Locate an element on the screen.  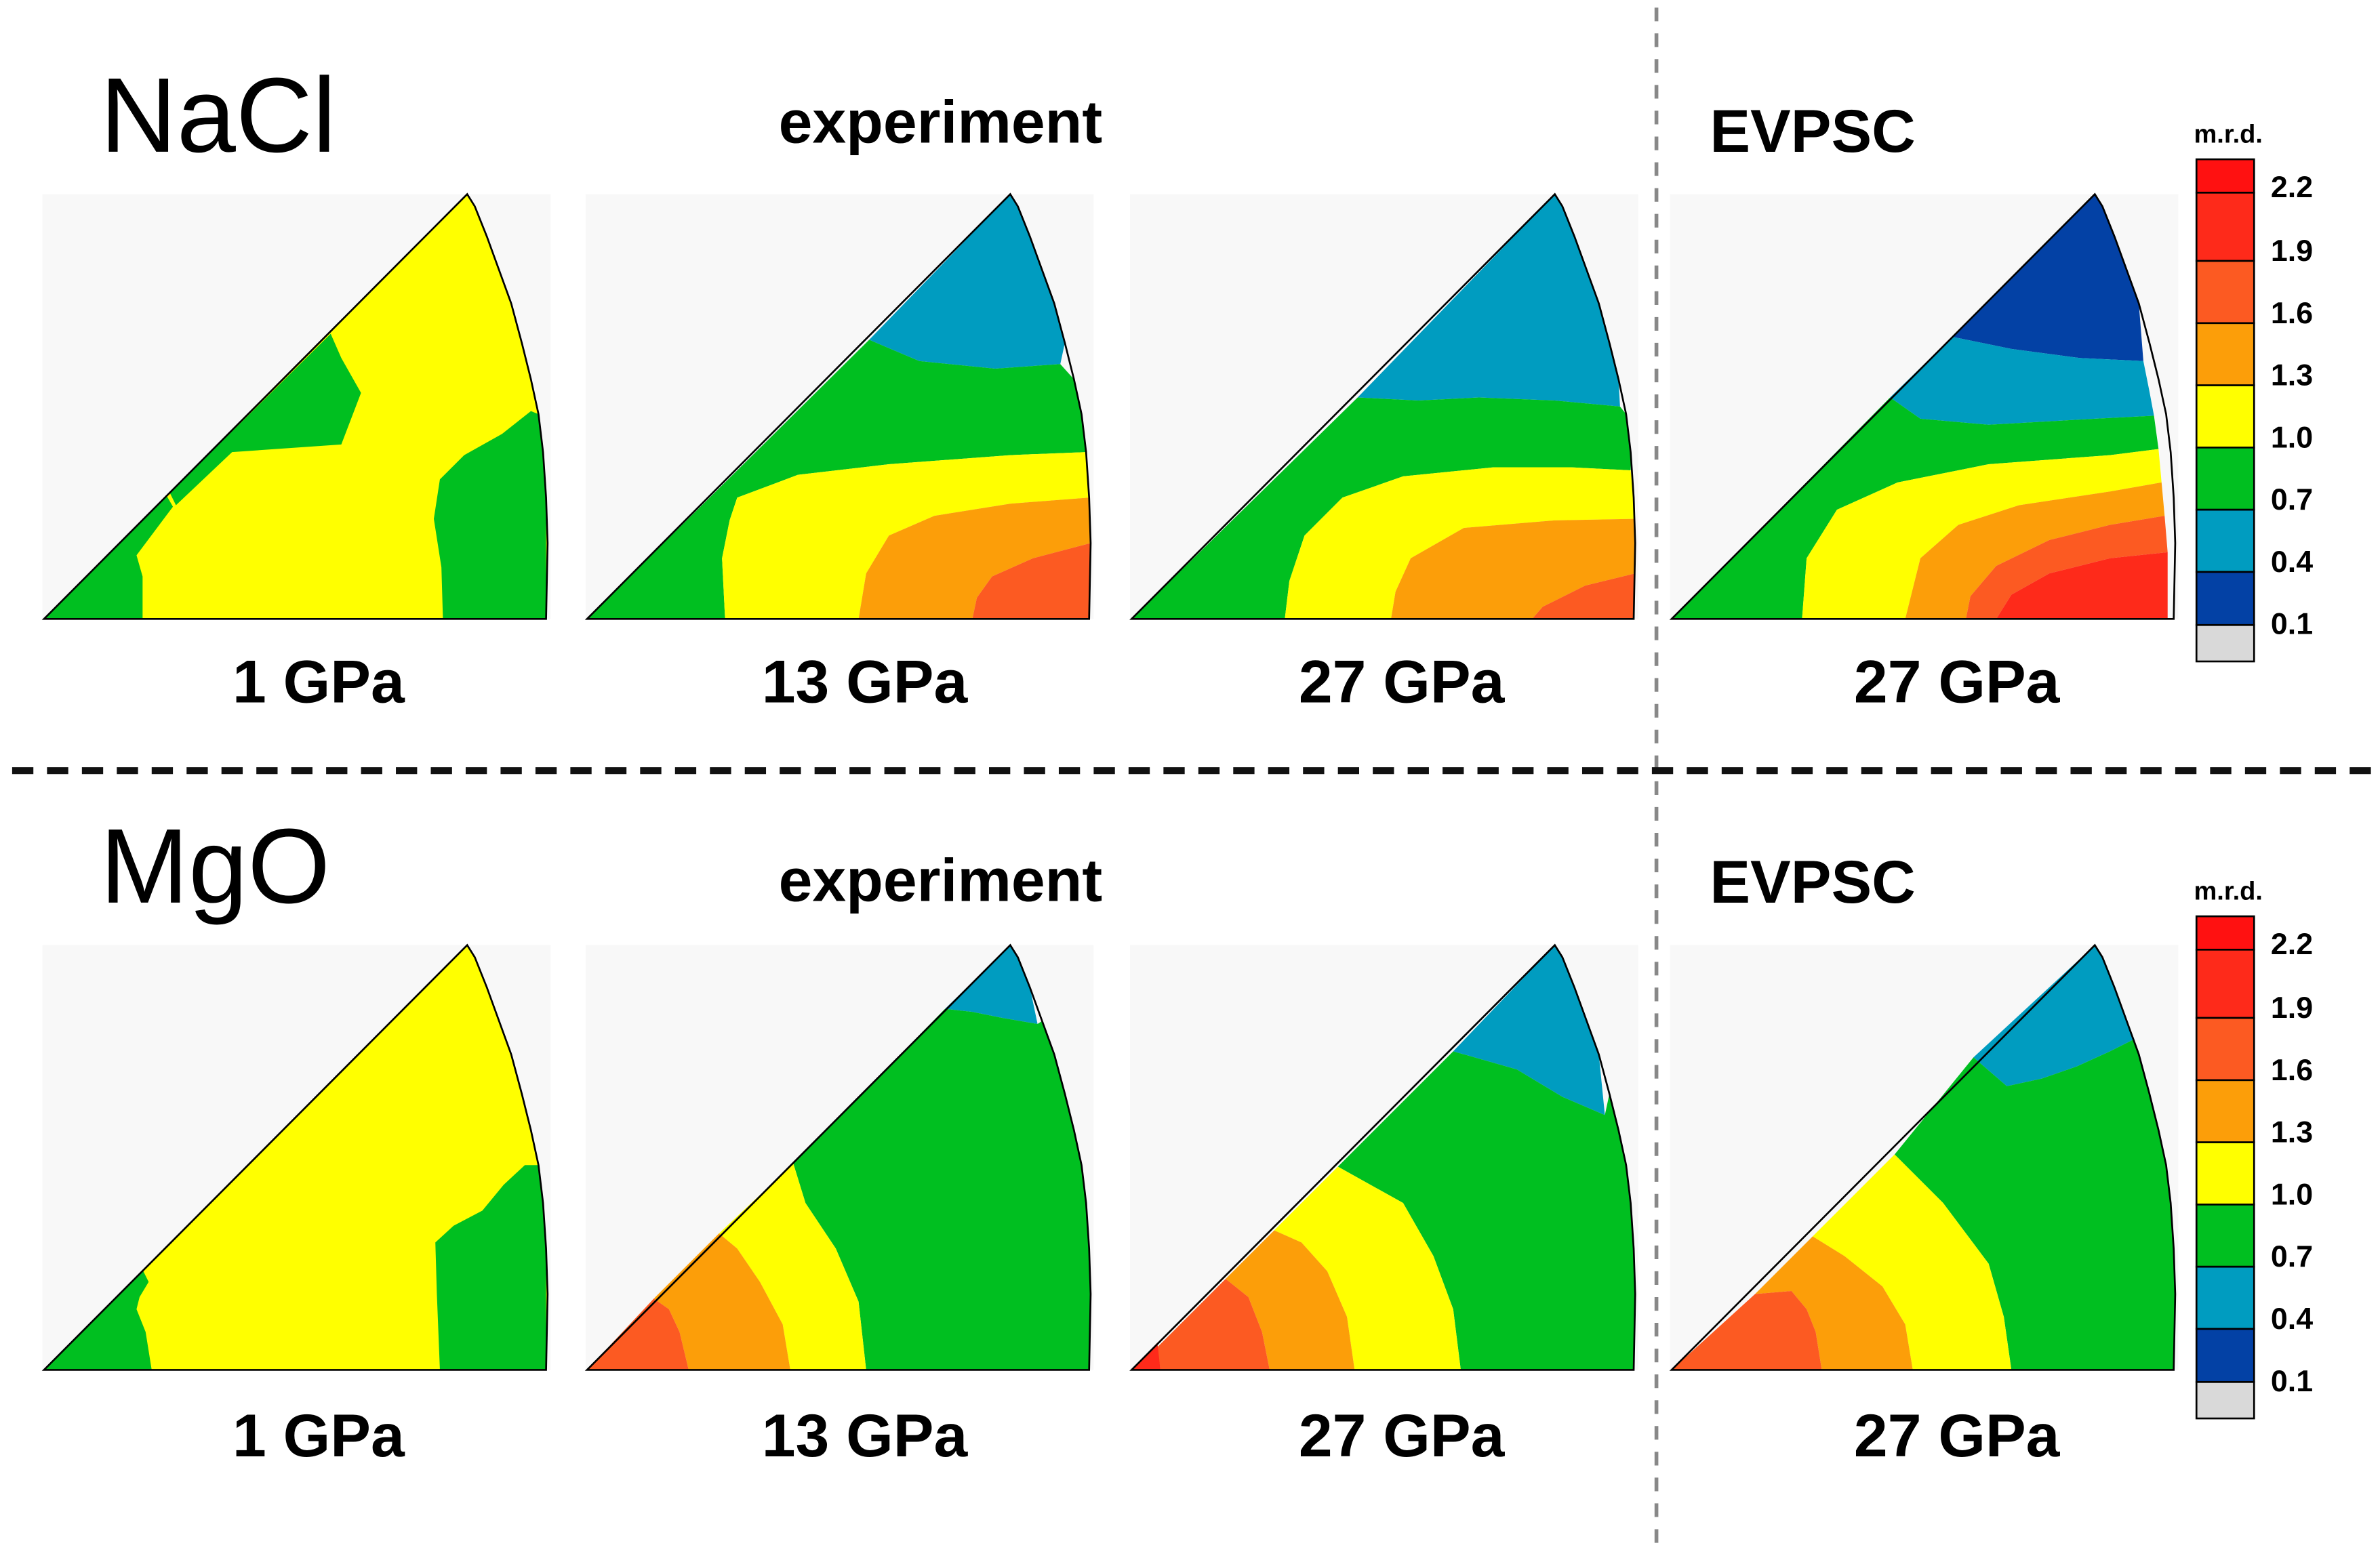
pressure-label-mgo-27: 27 GPa is located at coordinates (1403, 1435).